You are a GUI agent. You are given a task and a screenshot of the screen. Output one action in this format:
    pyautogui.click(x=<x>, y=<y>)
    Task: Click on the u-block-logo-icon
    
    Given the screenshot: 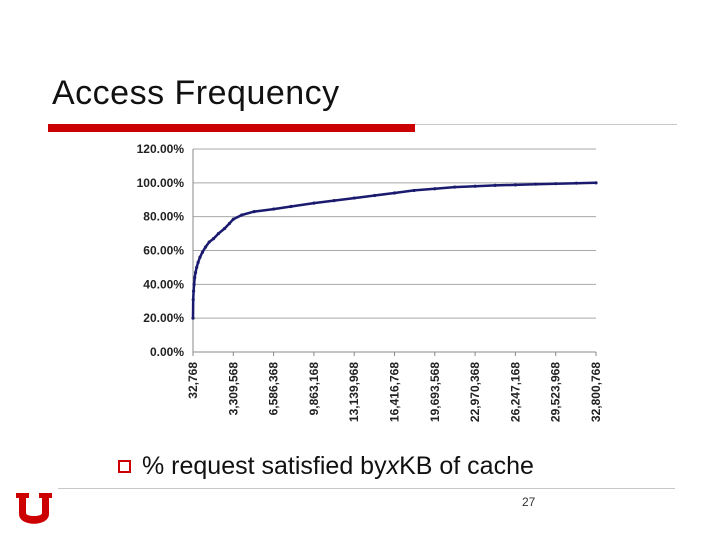 What is the action you would take?
    pyautogui.click(x=34, y=508)
    